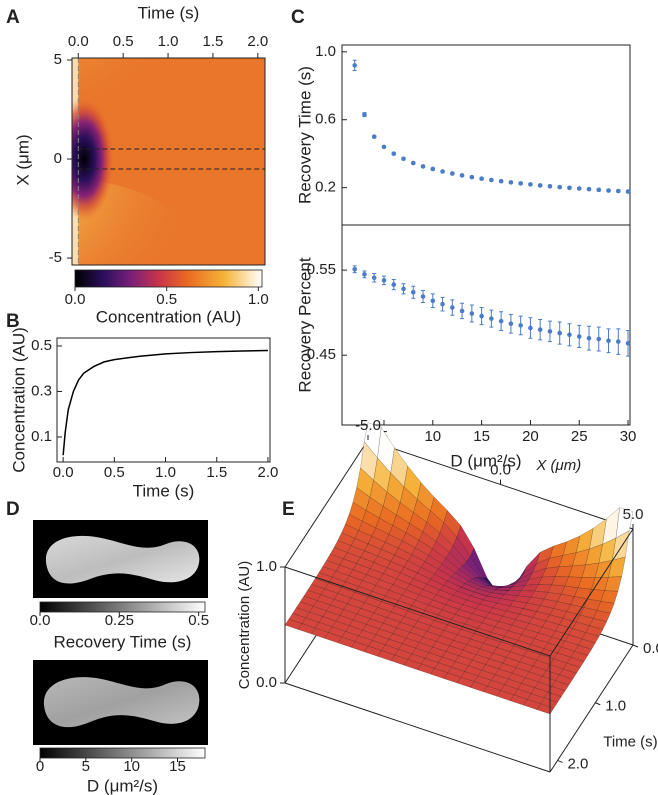 The width and height of the screenshot is (658, 795). Describe the element at coordinates (481, 436) in the screenshot. I see `x-tick-label: 15` at that location.